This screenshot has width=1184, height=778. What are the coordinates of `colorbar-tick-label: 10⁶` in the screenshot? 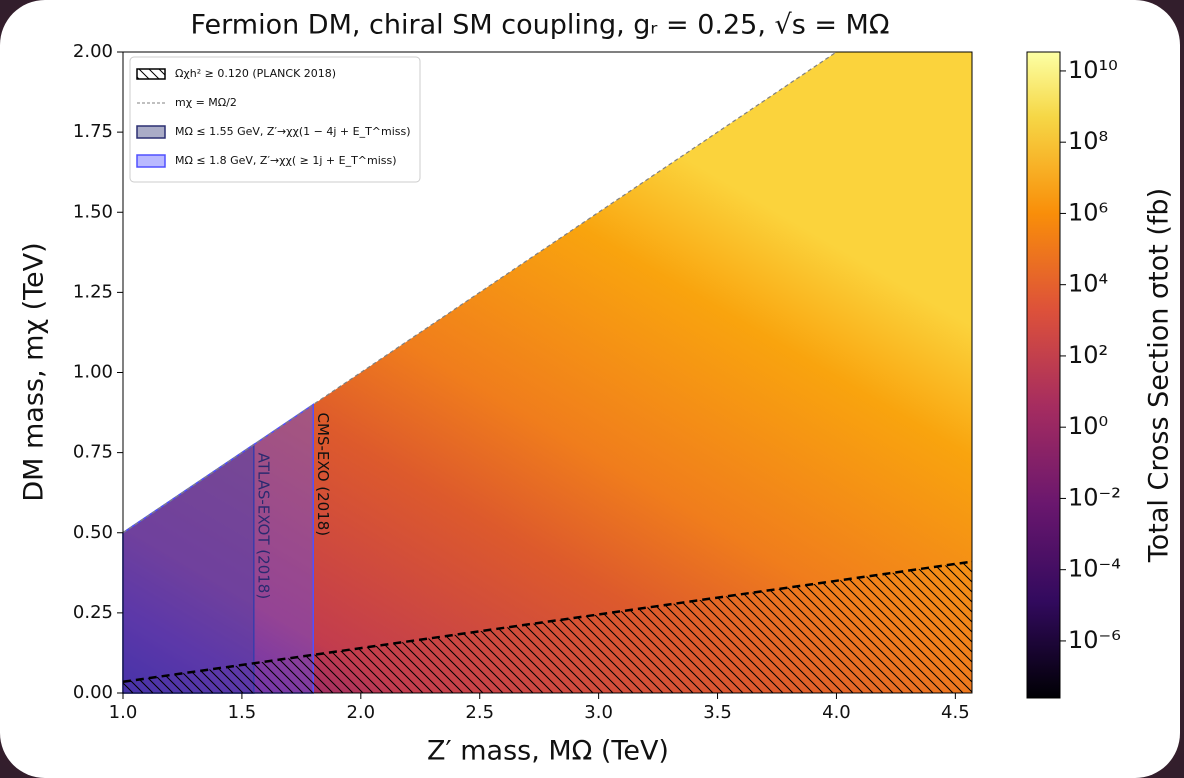 It's located at (1088, 212).